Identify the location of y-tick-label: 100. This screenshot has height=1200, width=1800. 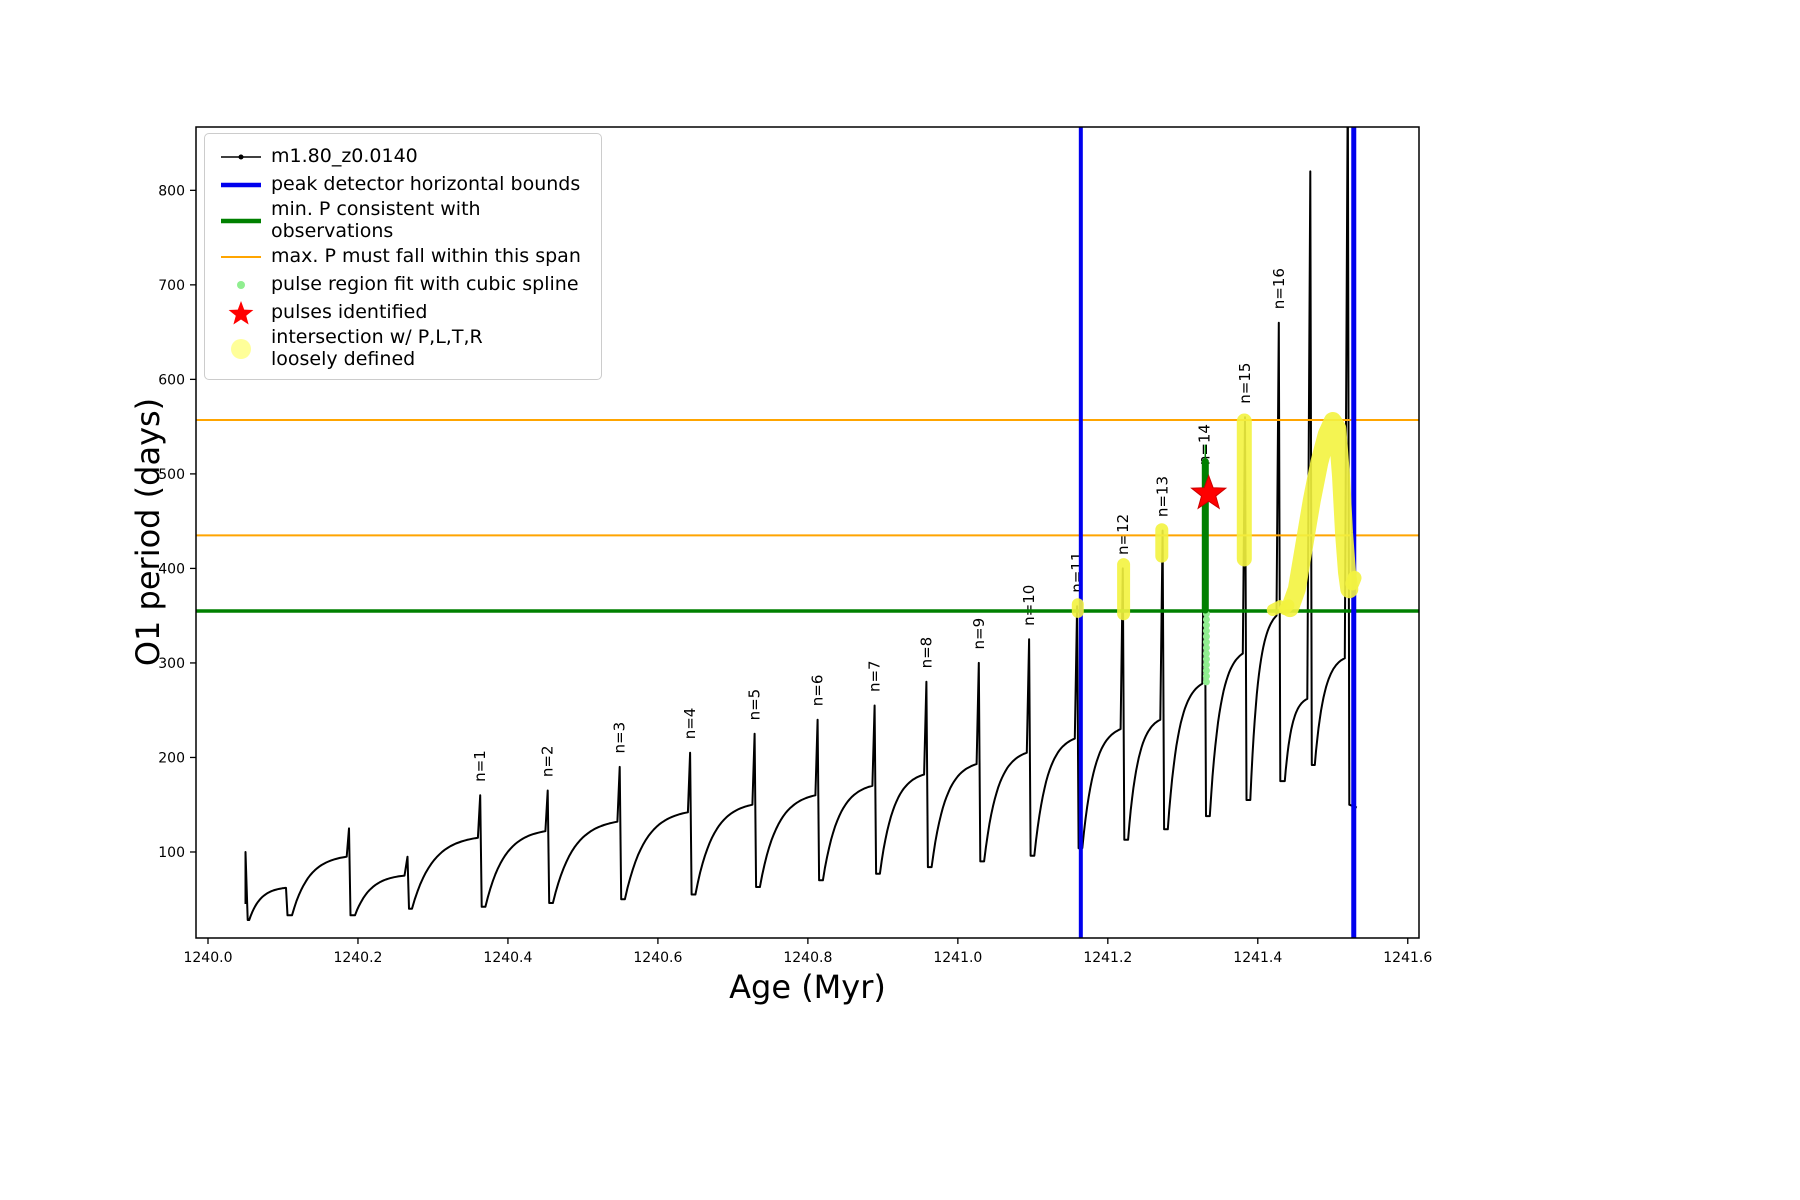
(171, 853).